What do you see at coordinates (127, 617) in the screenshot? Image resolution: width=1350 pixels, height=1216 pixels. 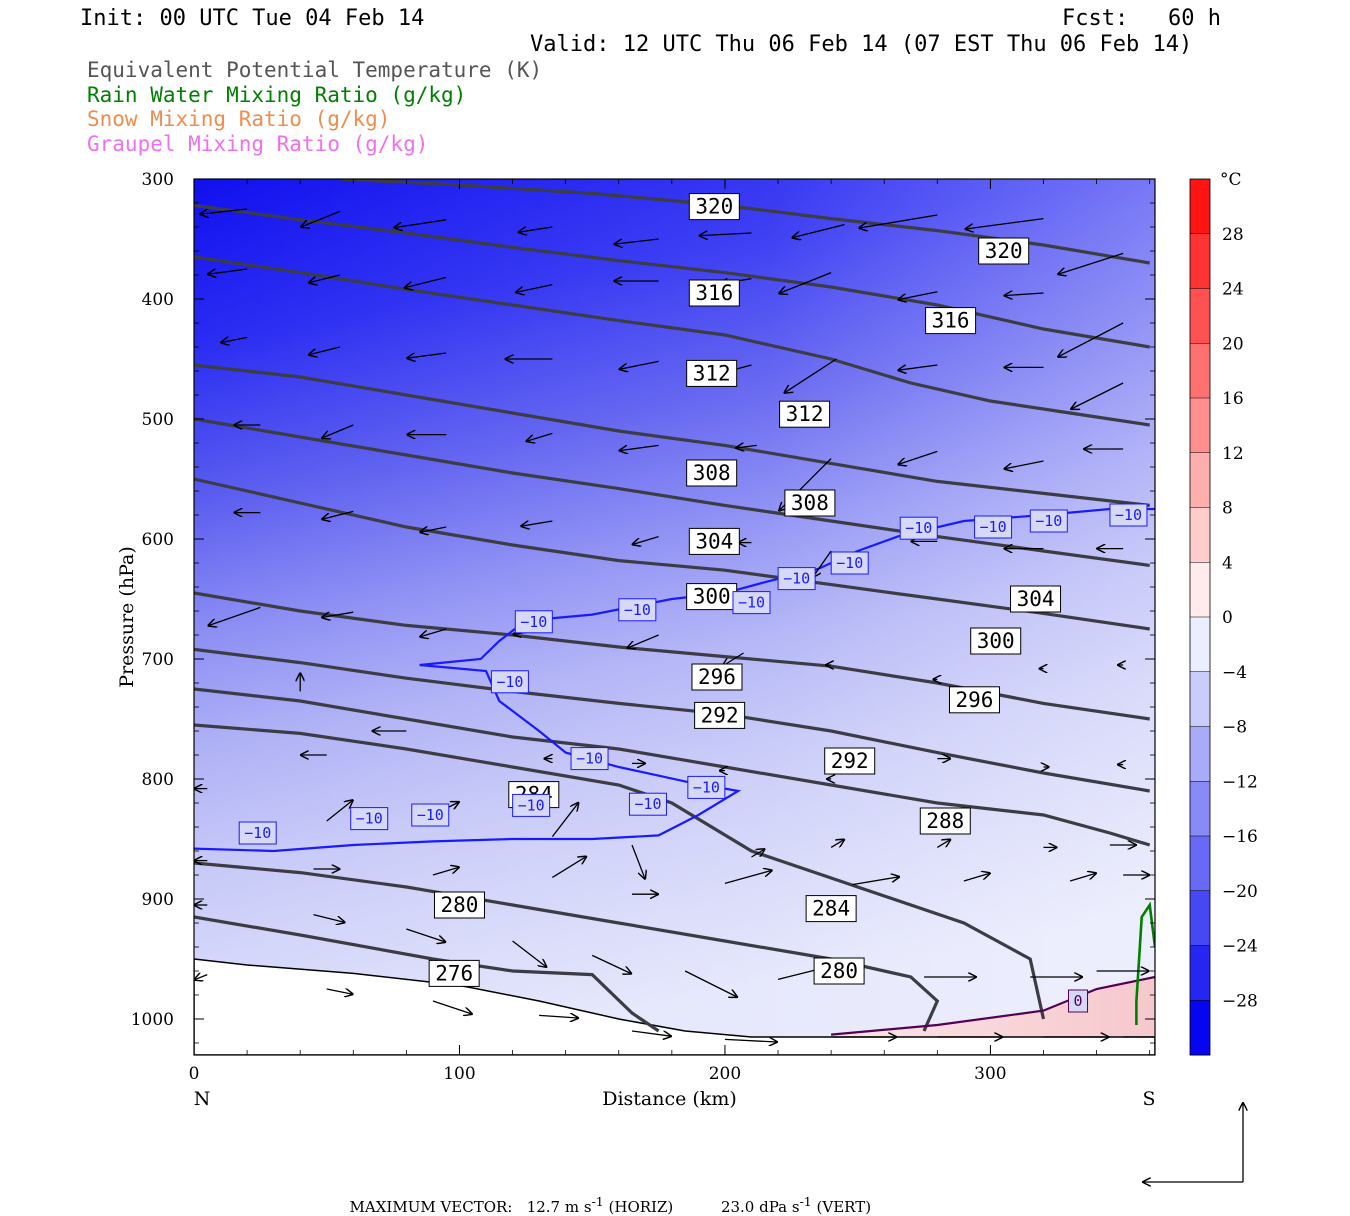 I see `y-axis-title: Pressure (hPa)` at bounding box center [127, 617].